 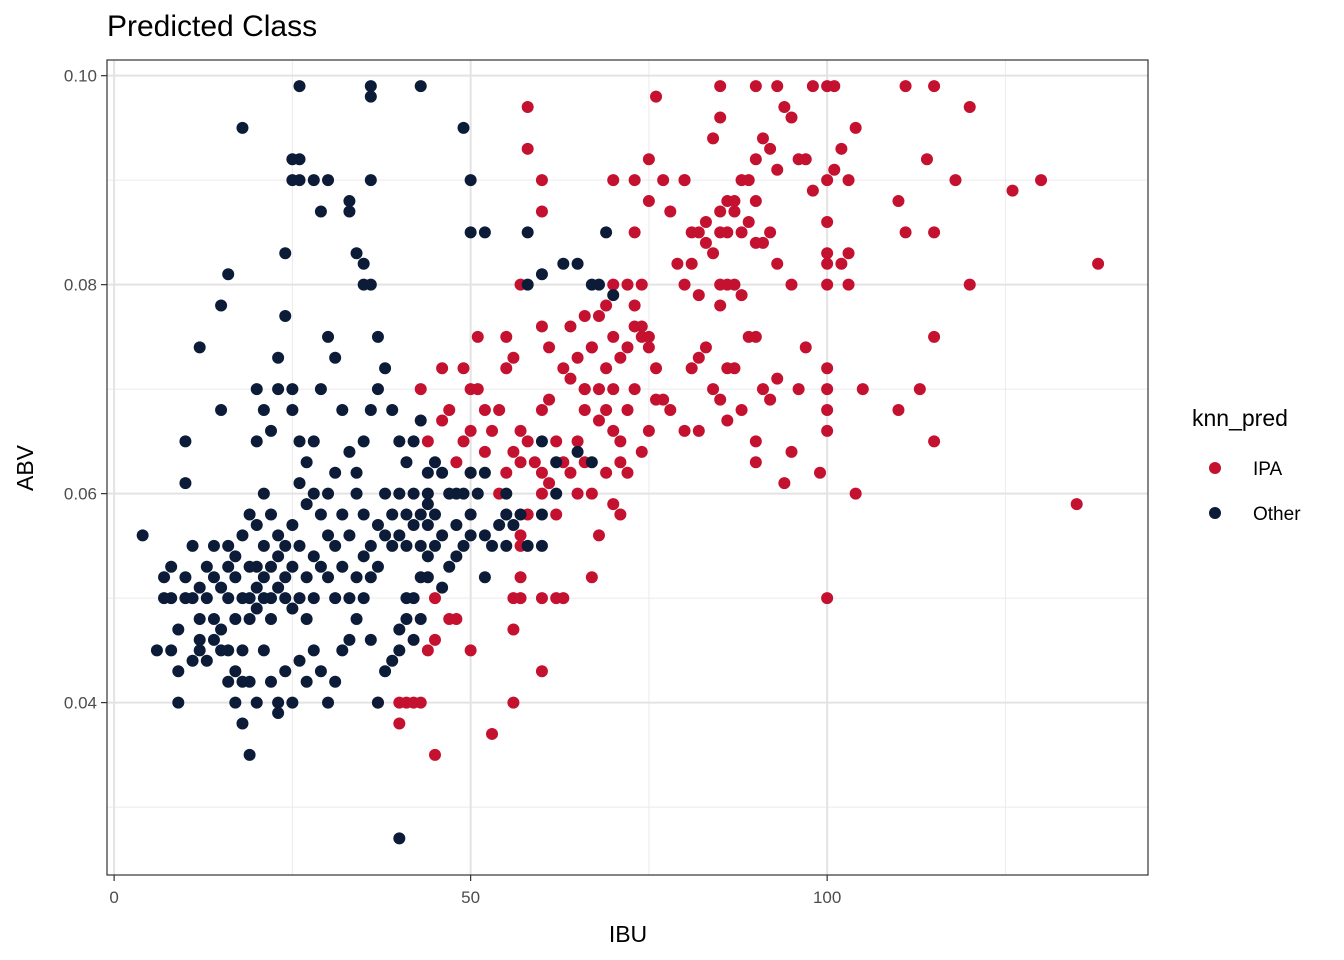 What do you see at coordinates (628, 934) in the screenshot?
I see `x-axis-title: IBU` at bounding box center [628, 934].